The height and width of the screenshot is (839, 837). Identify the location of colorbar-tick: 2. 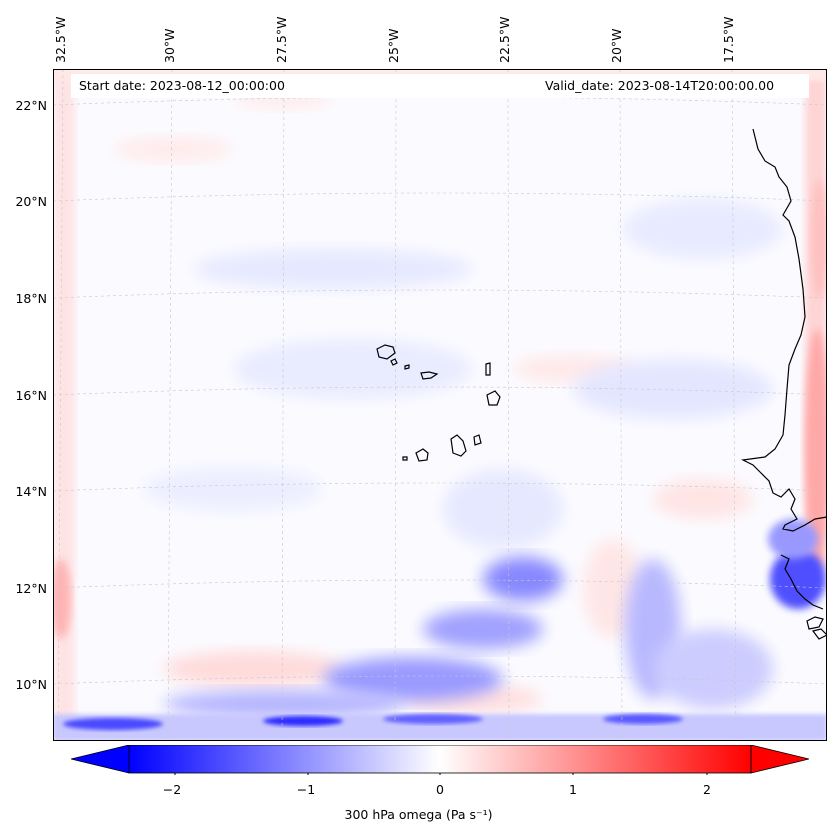
(707, 789).